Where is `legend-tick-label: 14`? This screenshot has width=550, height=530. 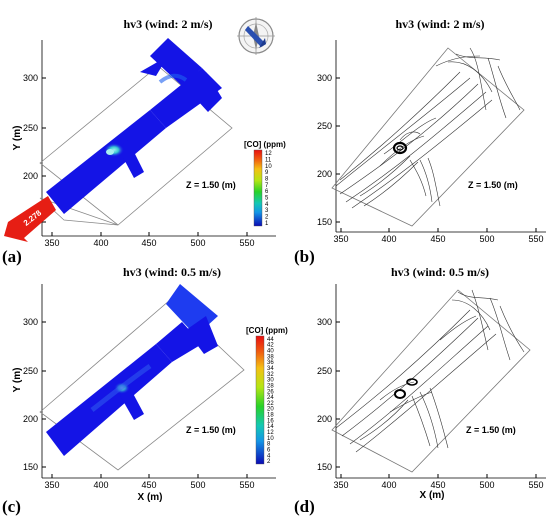 legend-tick-label: 14 is located at coordinates (270, 427).